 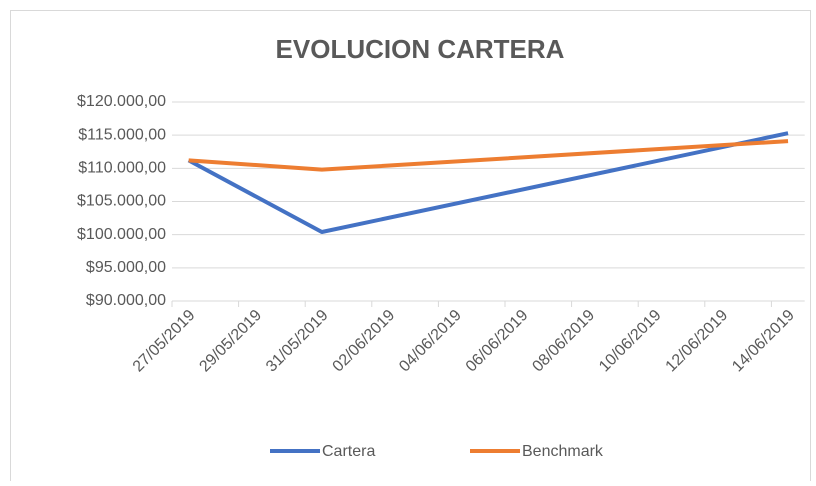 I want to click on legend-label: Cartera, so click(x=348, y=451).